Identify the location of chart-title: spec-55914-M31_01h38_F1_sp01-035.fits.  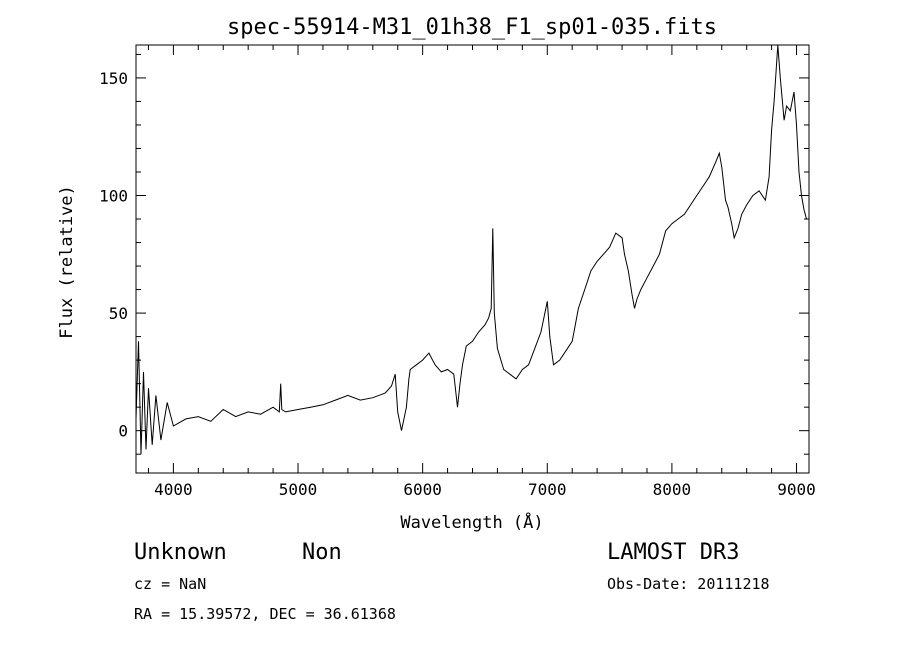
(472, 27).